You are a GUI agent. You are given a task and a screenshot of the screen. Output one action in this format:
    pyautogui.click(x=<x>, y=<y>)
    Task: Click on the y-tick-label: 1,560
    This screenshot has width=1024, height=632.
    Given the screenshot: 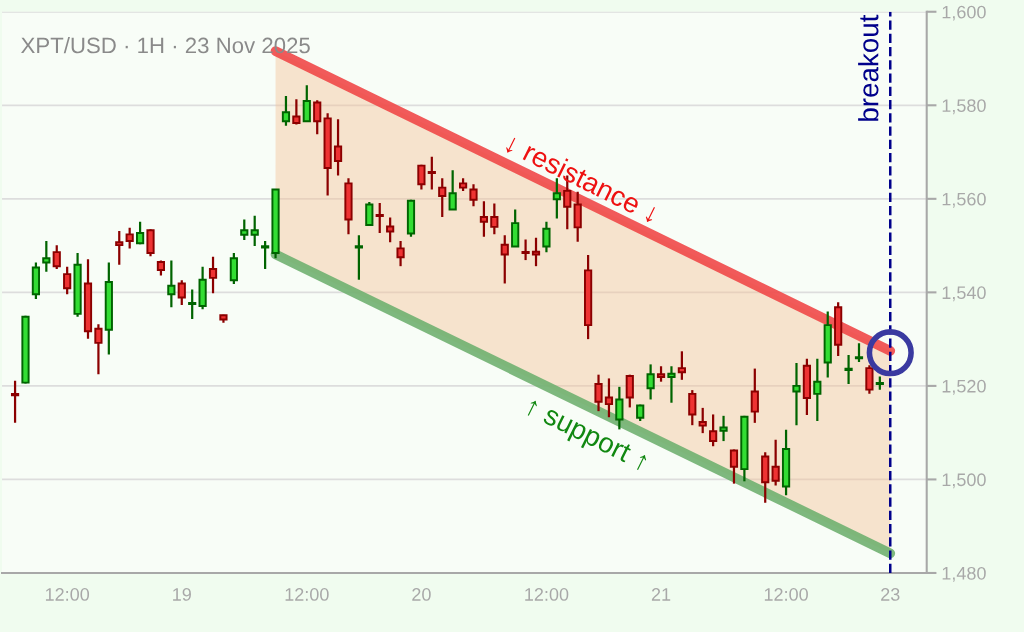 What is the action you would take?
    pyautogui.click(x=964, y=200)
    